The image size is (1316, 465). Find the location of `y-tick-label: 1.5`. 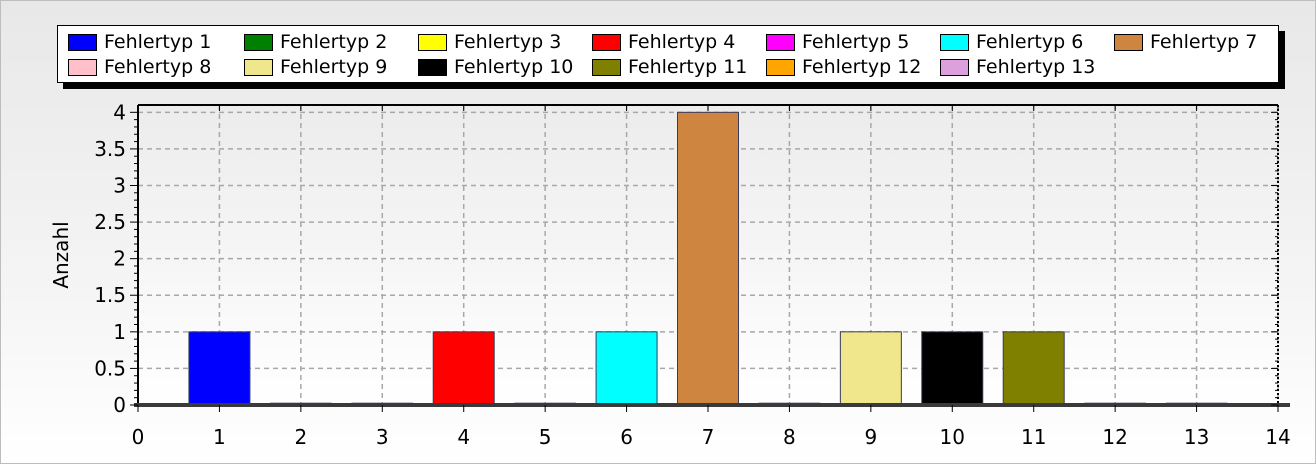

y-tick-label: 1.5 is located at coordinates (110, 295).